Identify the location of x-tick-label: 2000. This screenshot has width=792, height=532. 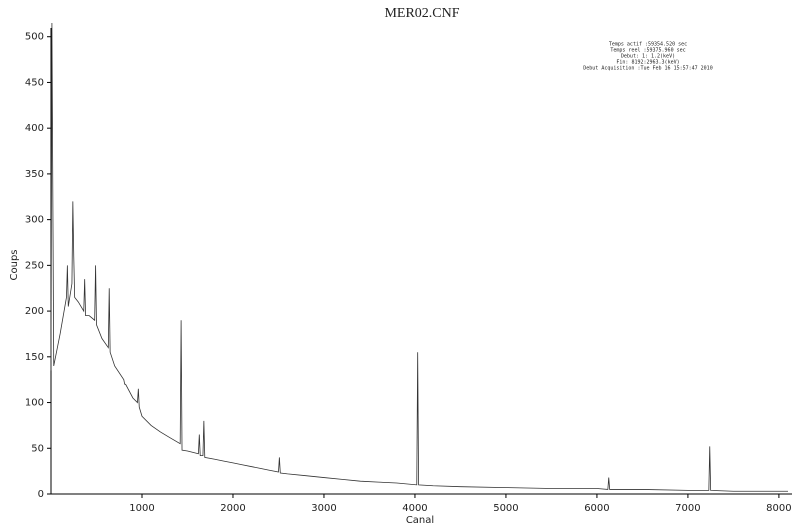
(232, 508).